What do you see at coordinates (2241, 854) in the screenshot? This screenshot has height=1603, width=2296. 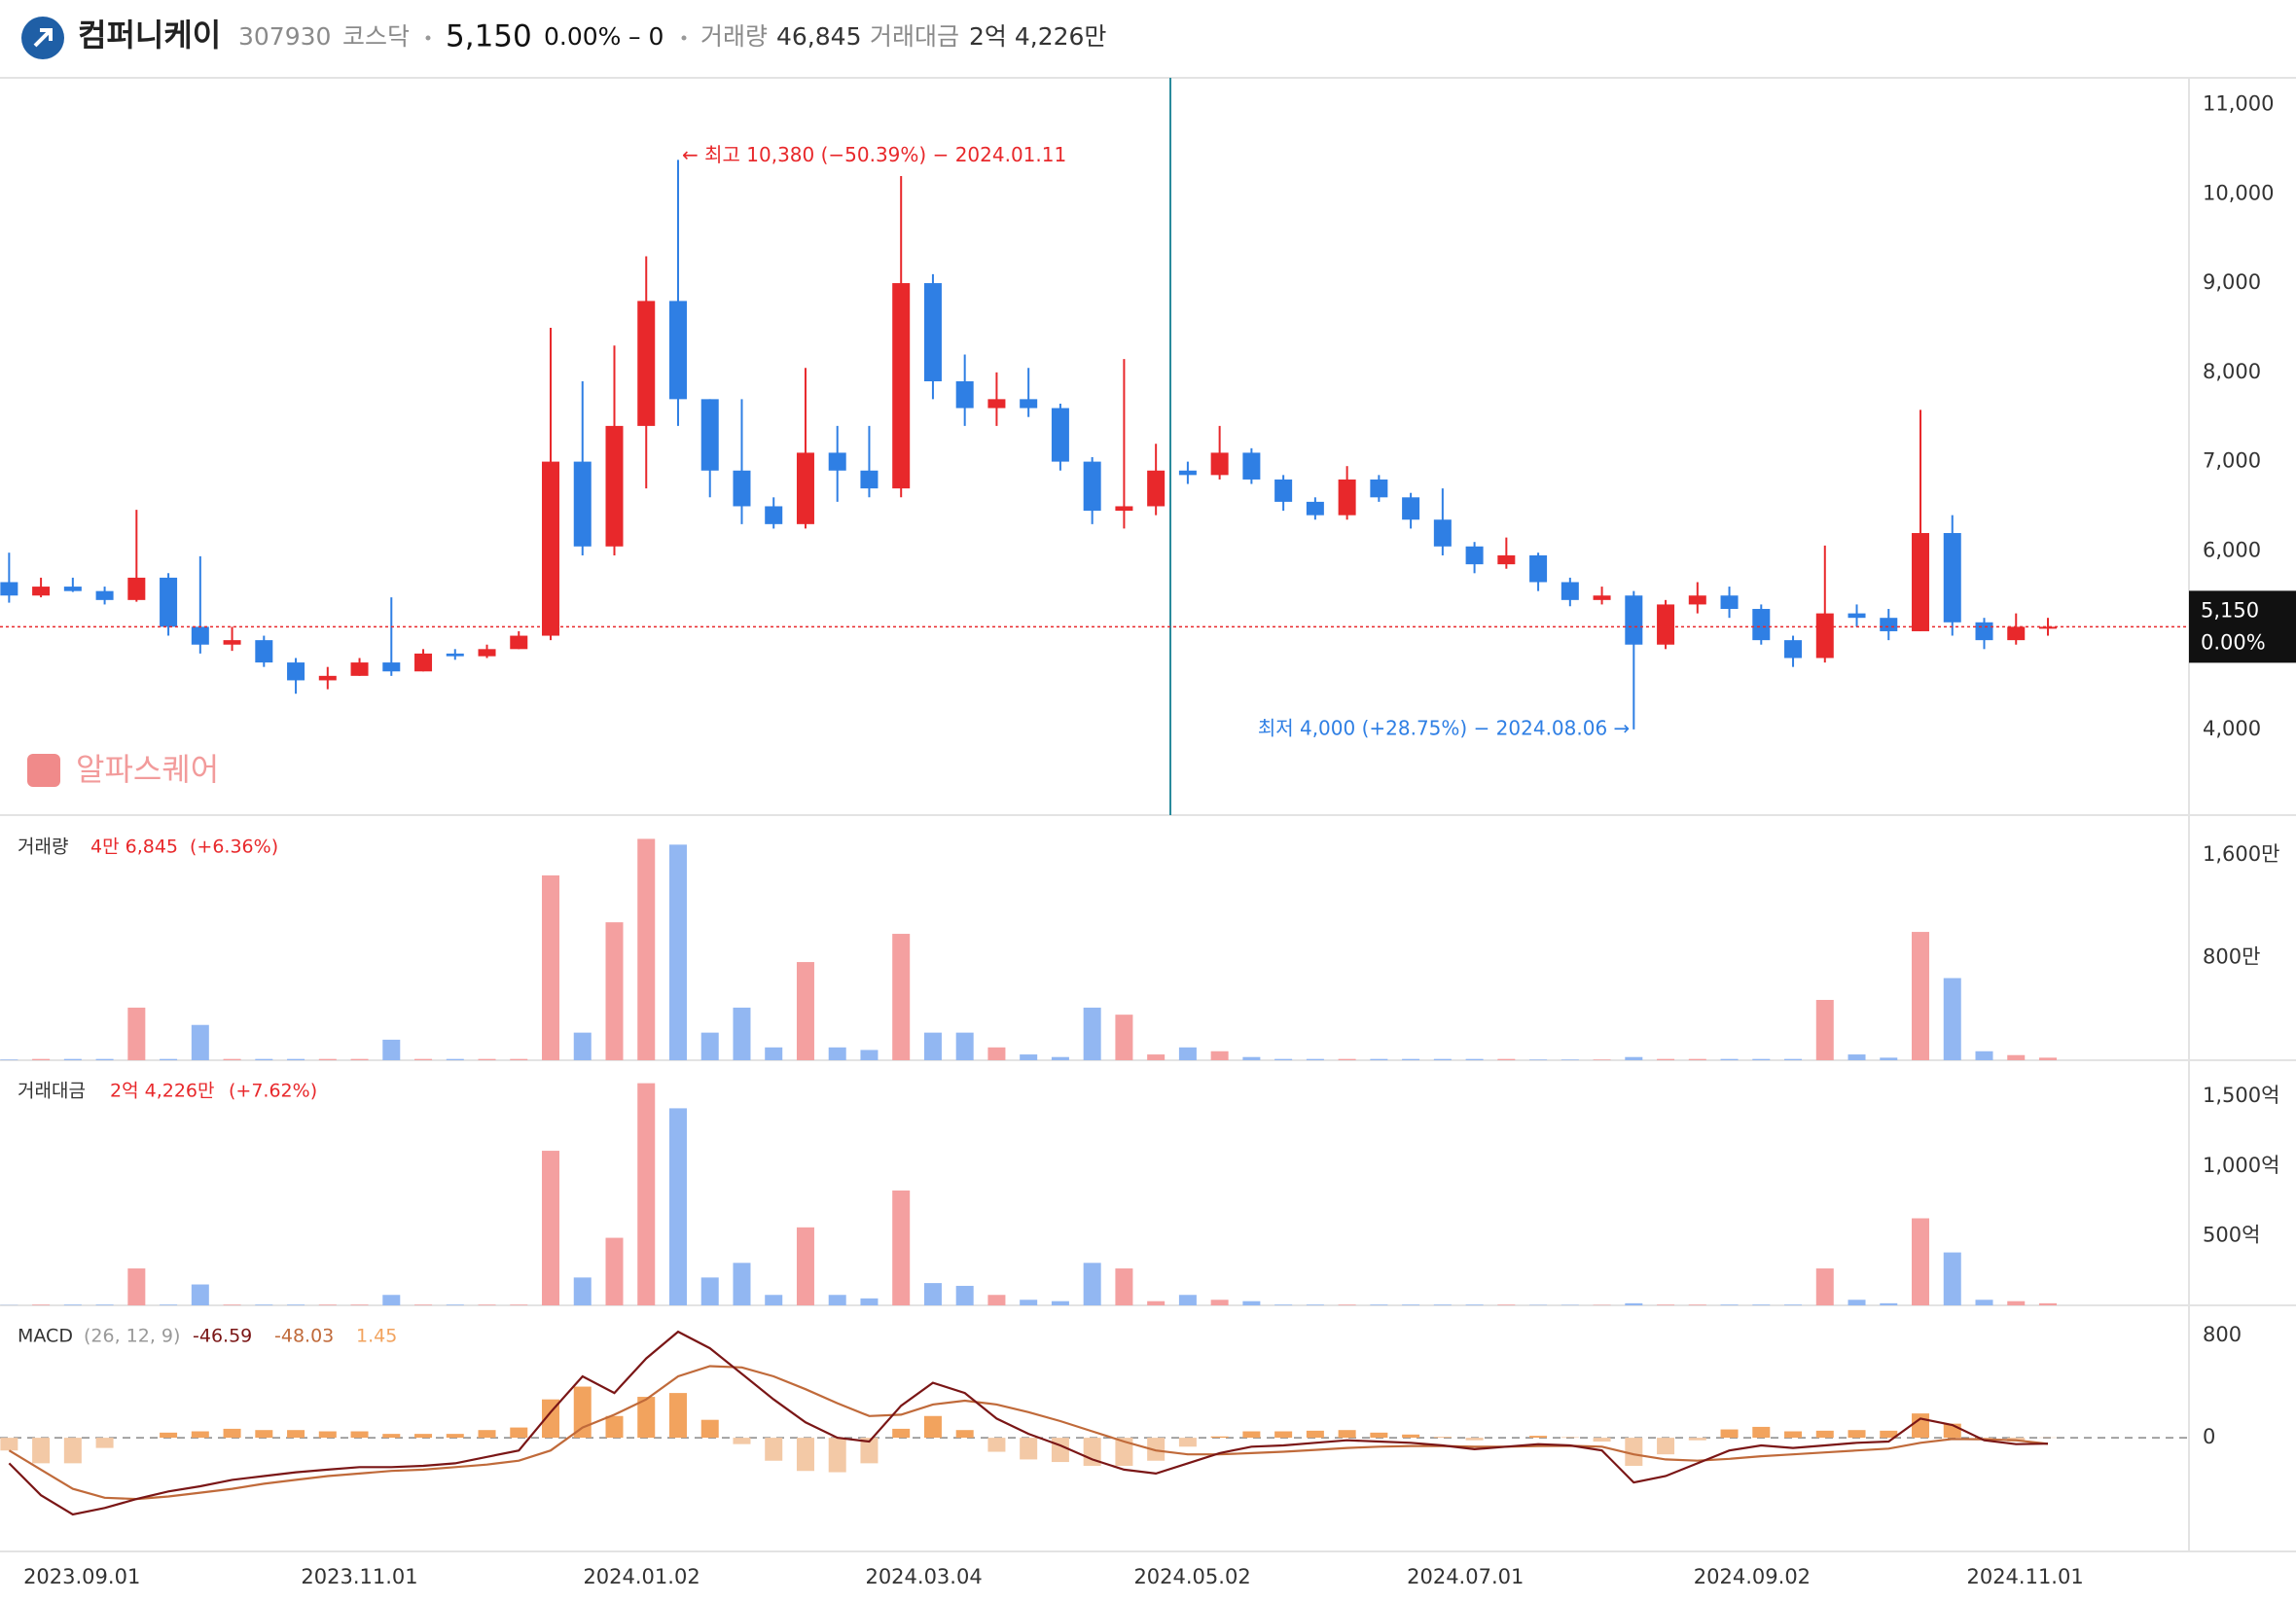 I see `y-tick-label: 1,600만` at bounding box center [2241, 854].